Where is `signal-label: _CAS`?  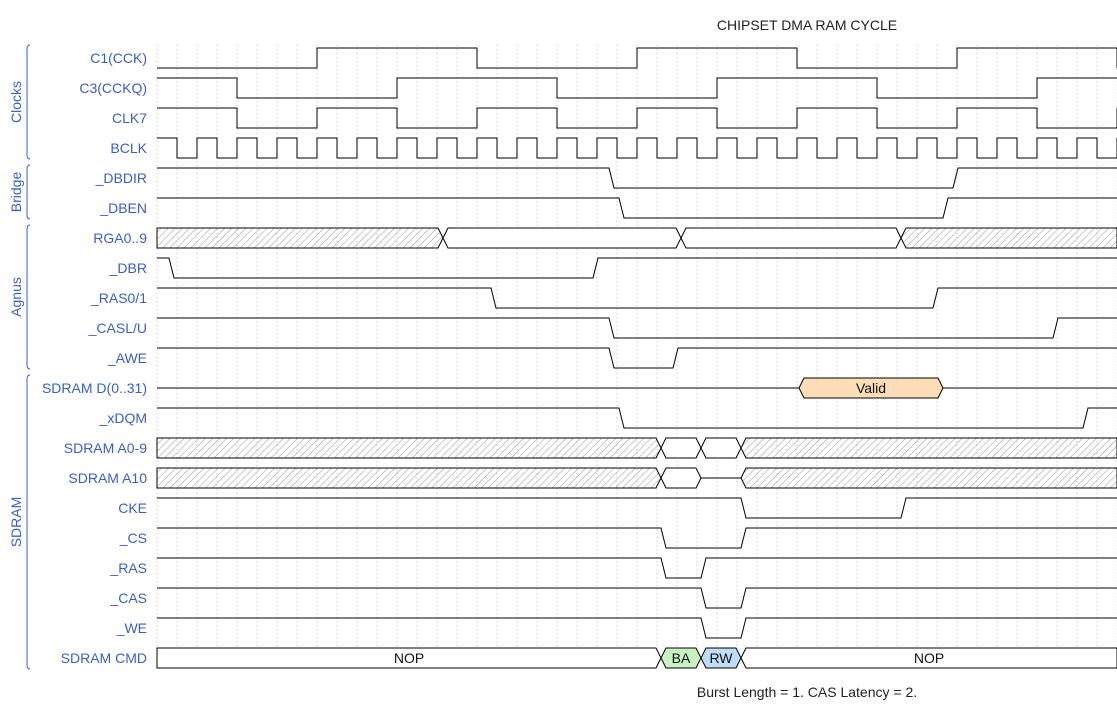 signal-label: _CAS is located at coordinates (128, 598).